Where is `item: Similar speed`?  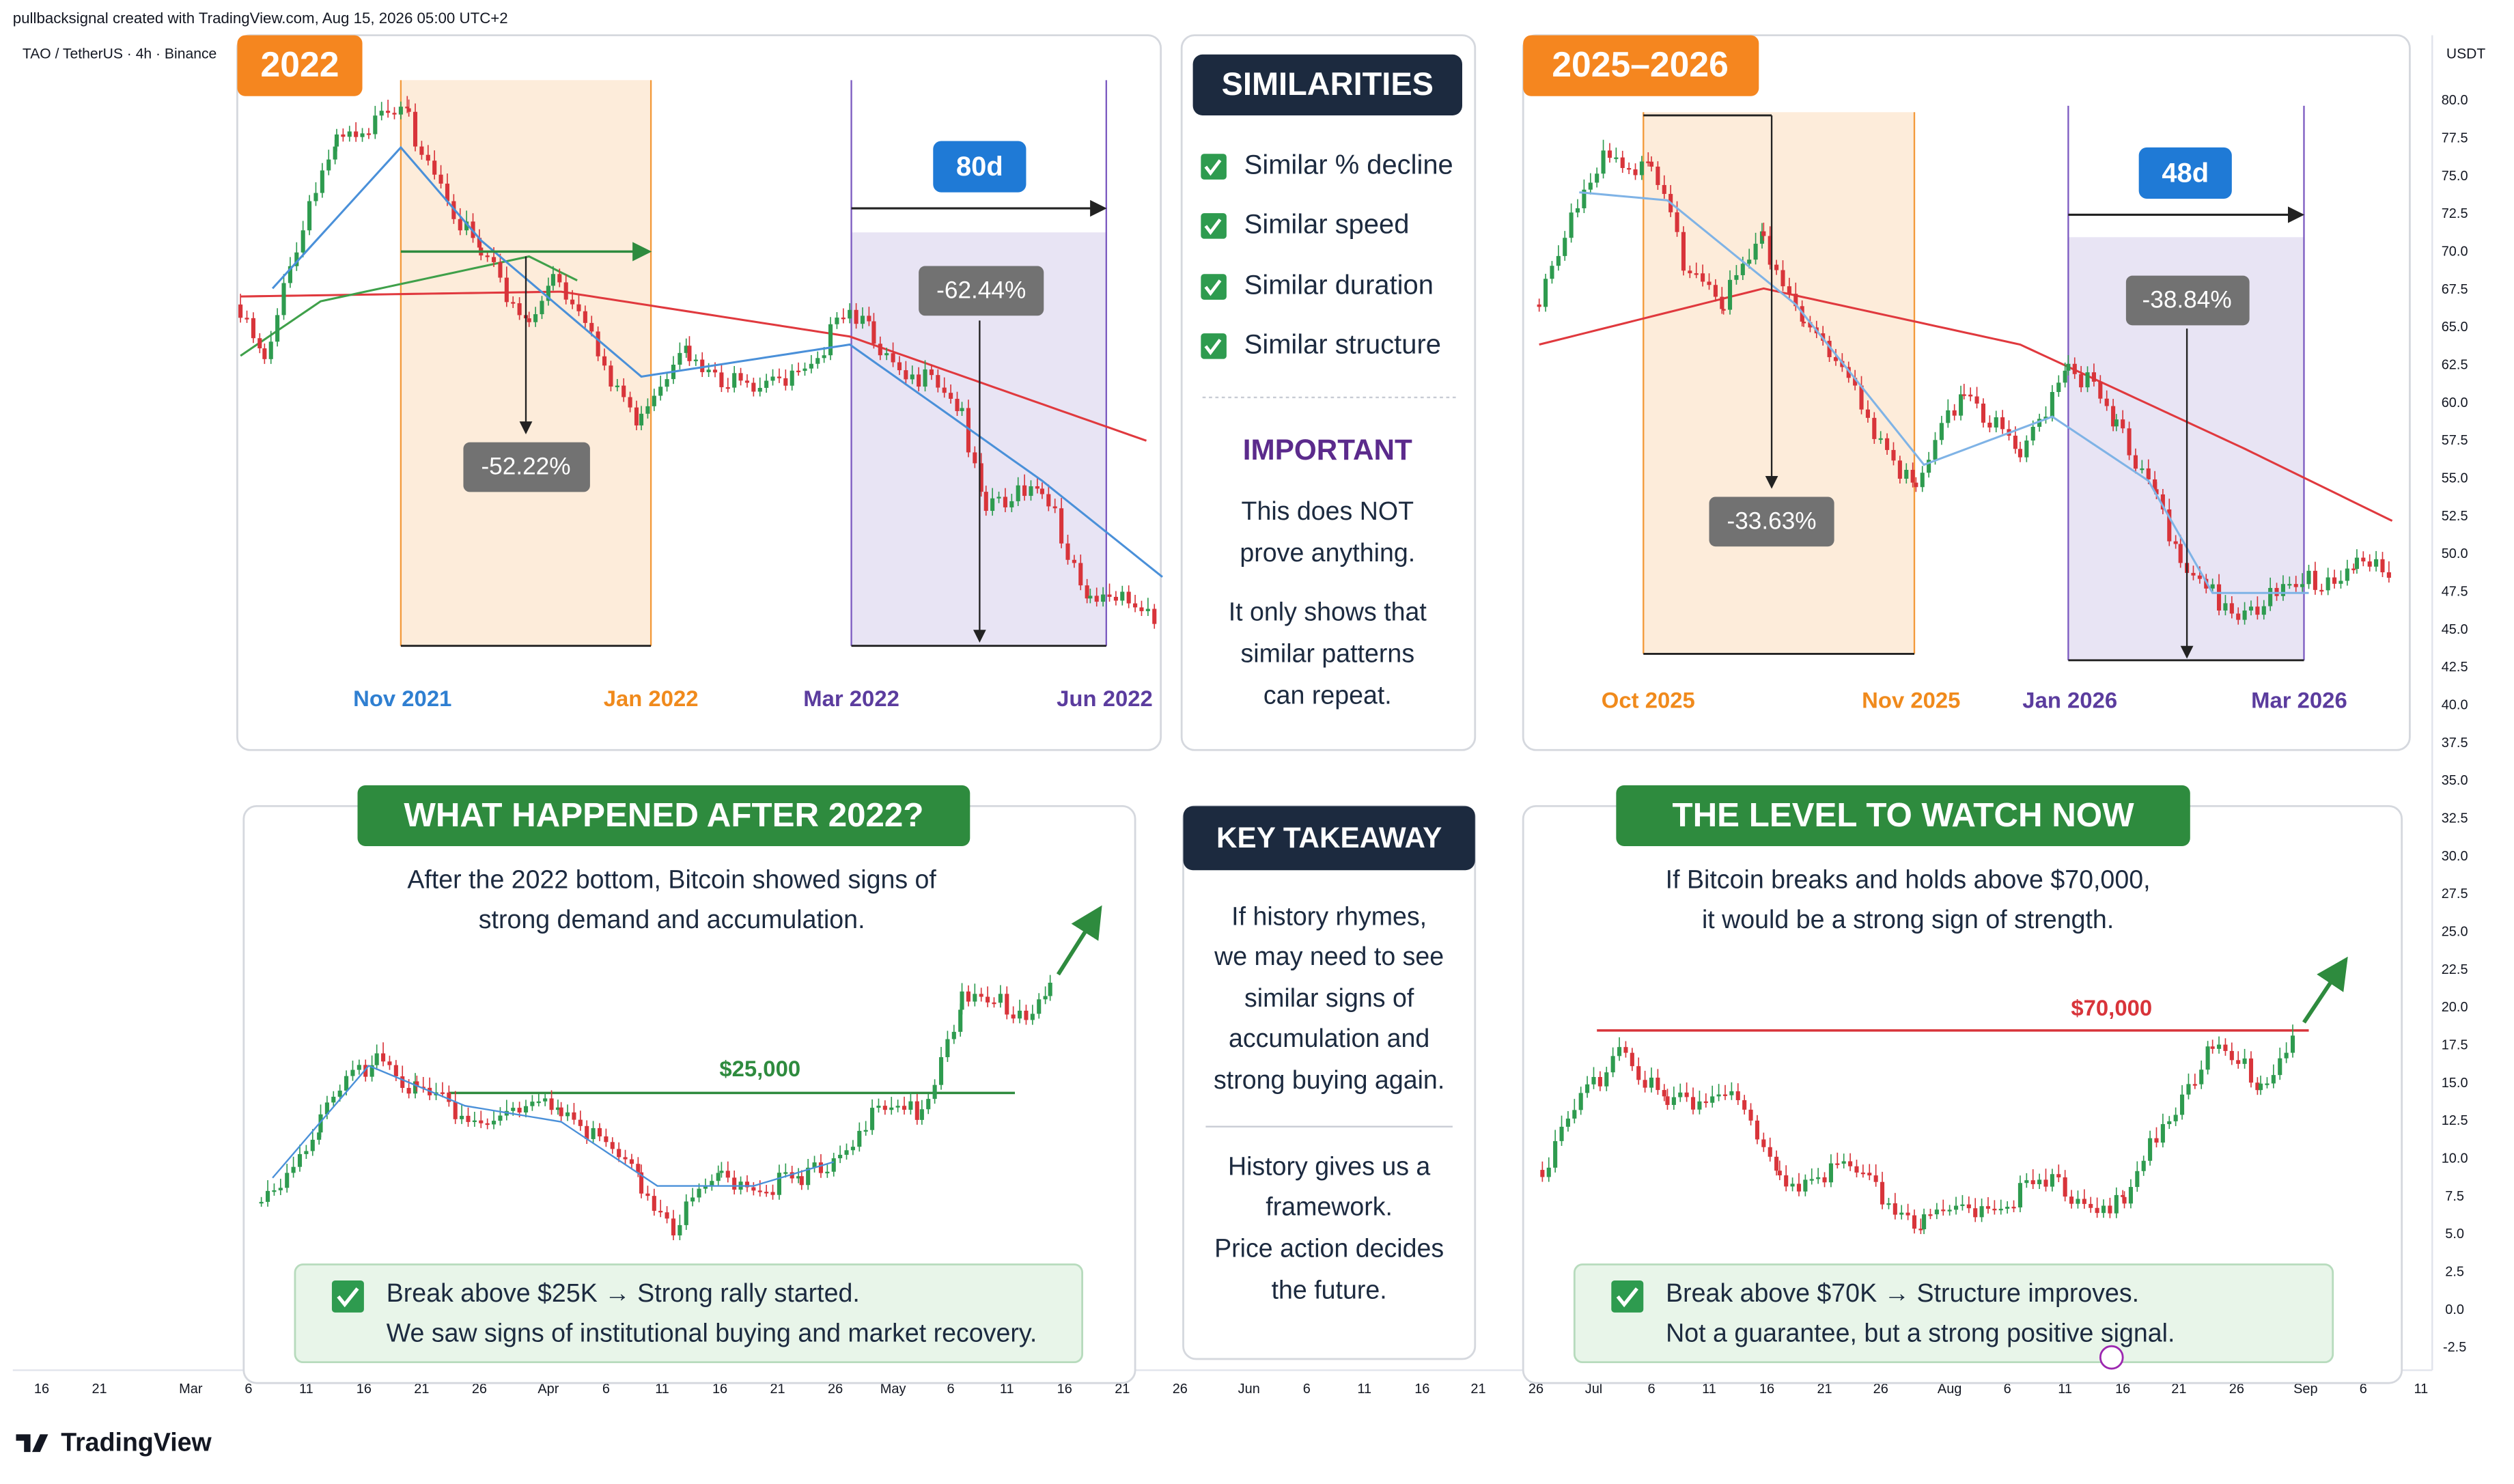 item: Similar speed is located at coordinates (1327, 224).